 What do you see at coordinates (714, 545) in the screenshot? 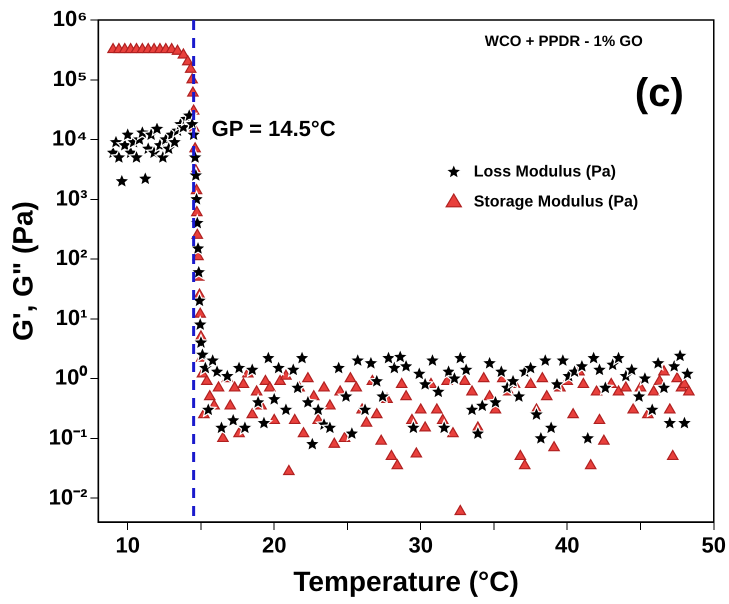
I see `x-tick-label: 50` at bounding box center [714, 545].